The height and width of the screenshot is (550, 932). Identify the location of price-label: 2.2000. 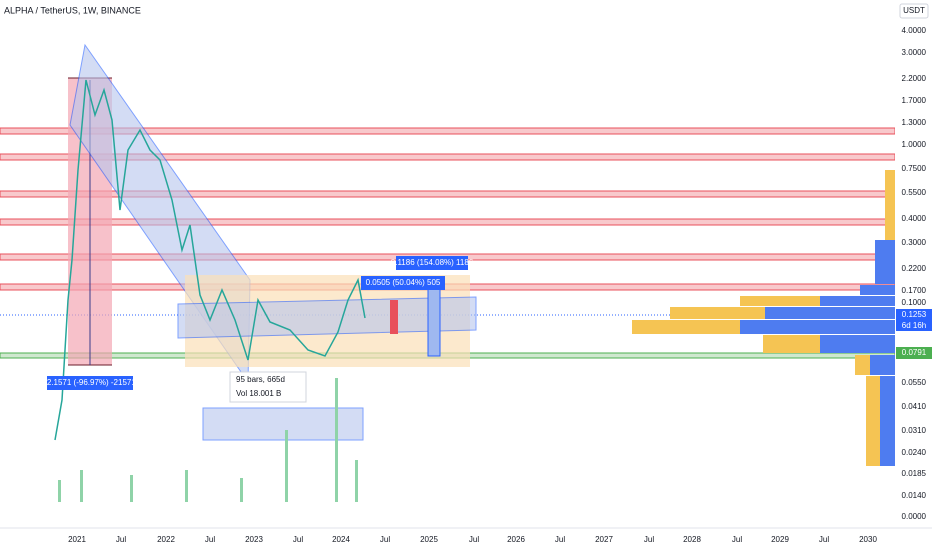
(914, 78).